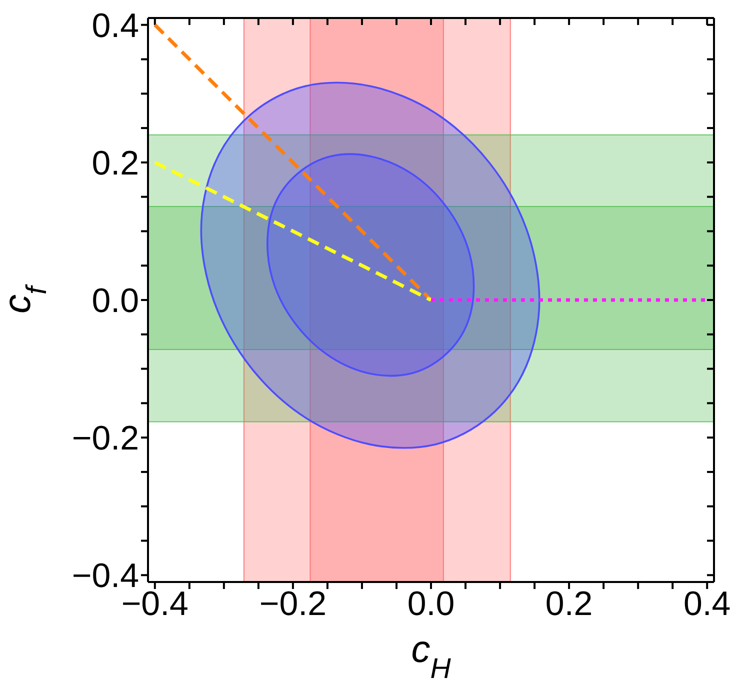 The width and height of the screenshot is (750, 700). I want to click on x-tick-label: 0.2, so click(569, 604).